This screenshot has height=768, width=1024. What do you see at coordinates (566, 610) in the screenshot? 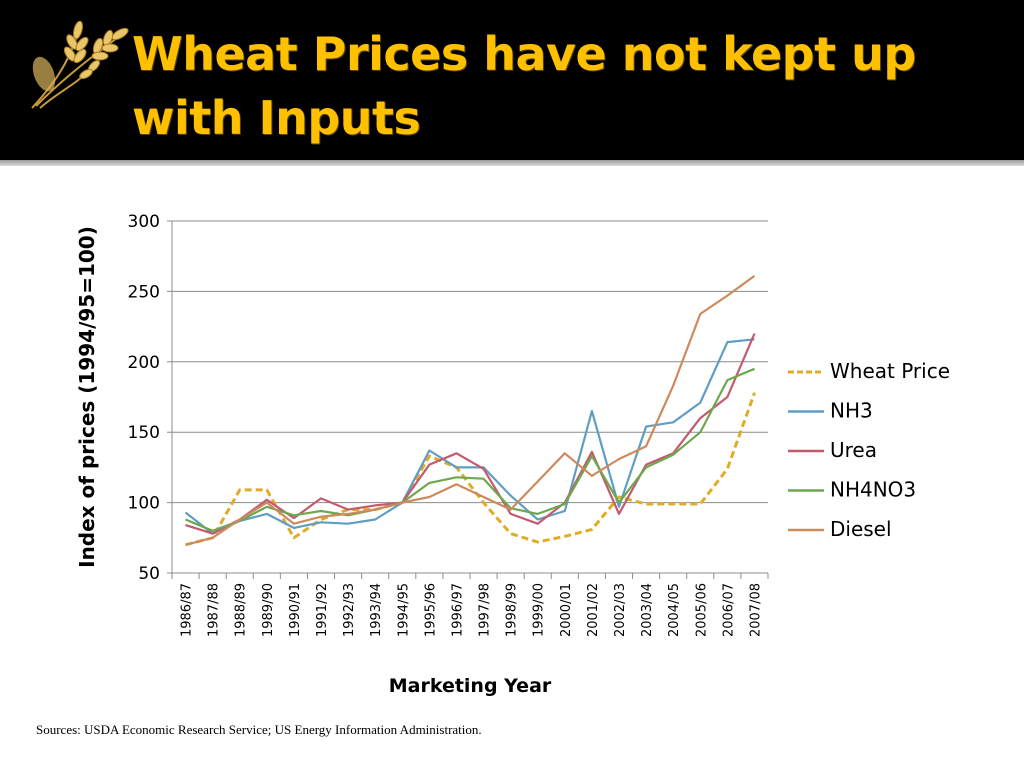
I see `x-tick-label: 2000/01` at bounding box center [566, 610].